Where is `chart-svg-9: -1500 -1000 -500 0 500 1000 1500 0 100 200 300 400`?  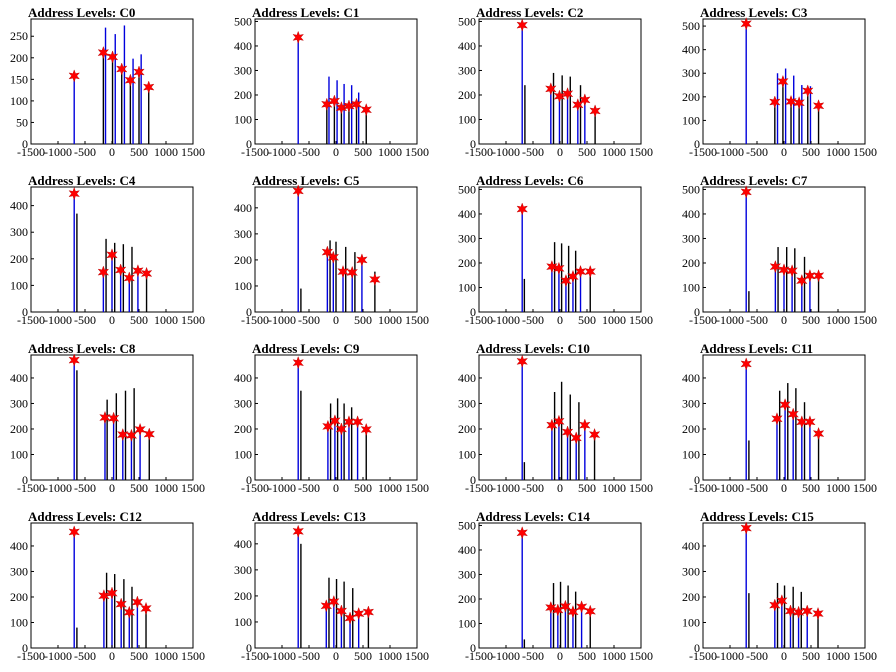 chart-svg-9: -1500 -1000 -500 0 500 1000 1500 0 100 200 300 400 is located at coordinates (331, 424).